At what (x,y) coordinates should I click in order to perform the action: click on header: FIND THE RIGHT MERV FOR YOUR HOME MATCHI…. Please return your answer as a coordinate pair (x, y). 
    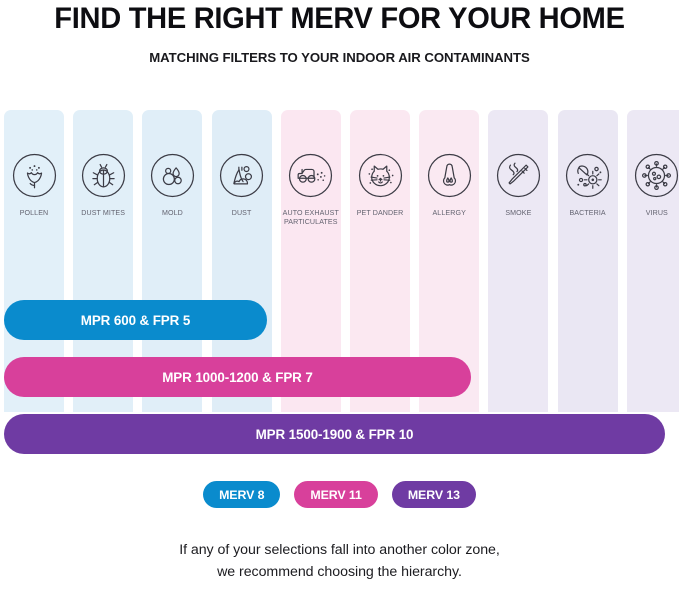
    Looking at the image, I should click on (339, 32).